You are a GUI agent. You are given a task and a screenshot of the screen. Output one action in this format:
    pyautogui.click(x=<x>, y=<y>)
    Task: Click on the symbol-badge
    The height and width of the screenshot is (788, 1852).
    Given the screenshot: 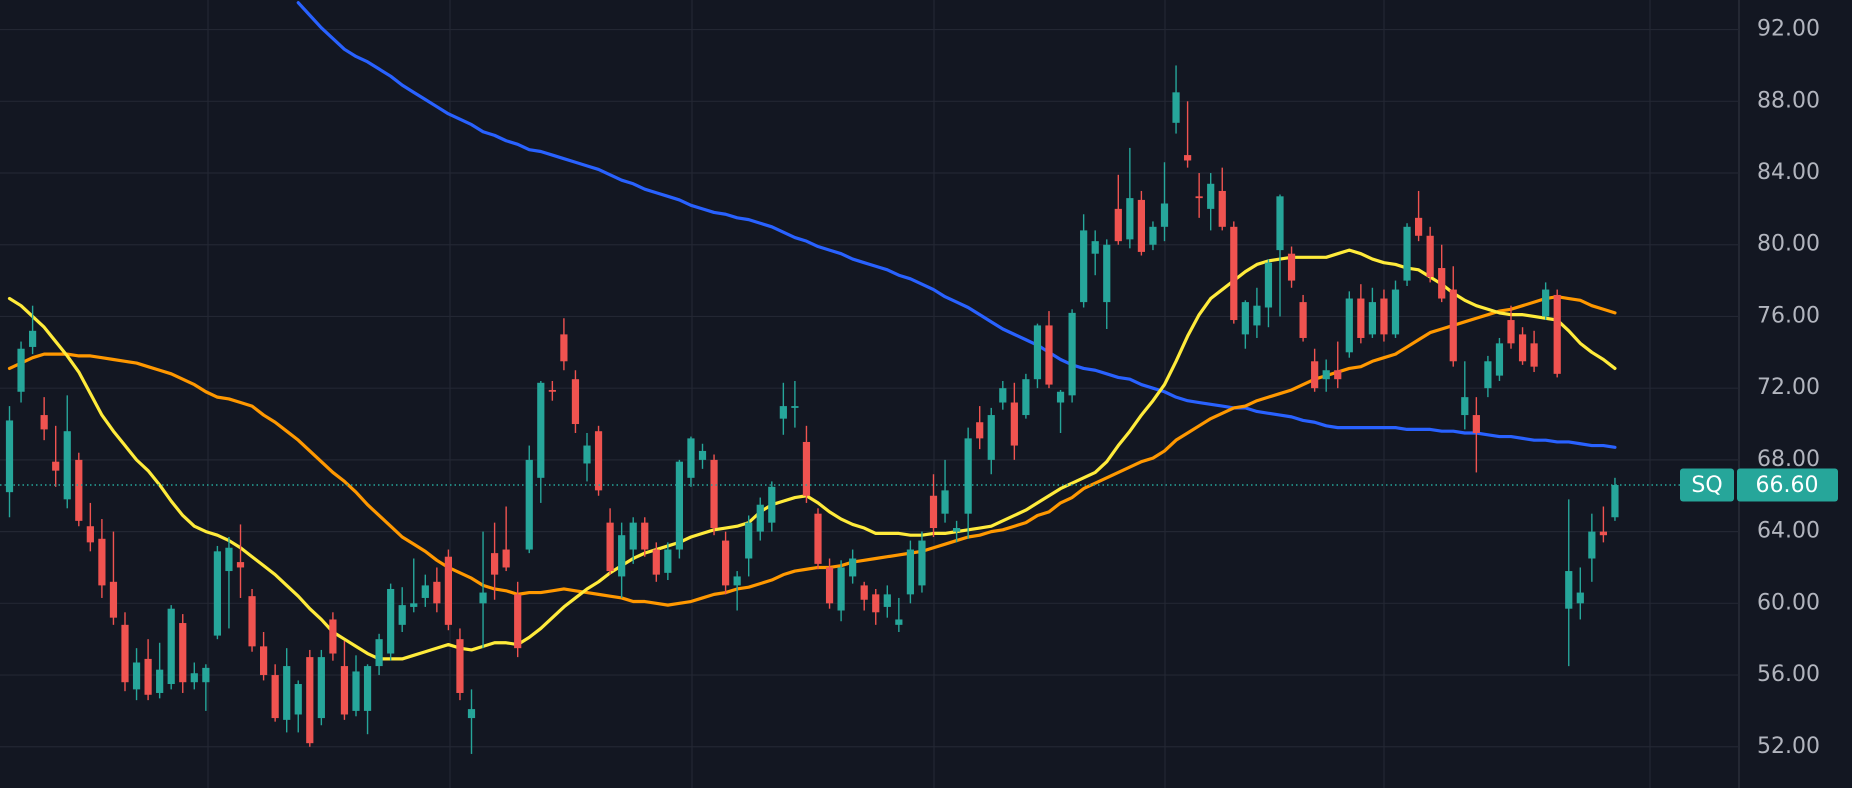 What is the action you would take?
    pyautogui.click(x=1707, y=485)
    